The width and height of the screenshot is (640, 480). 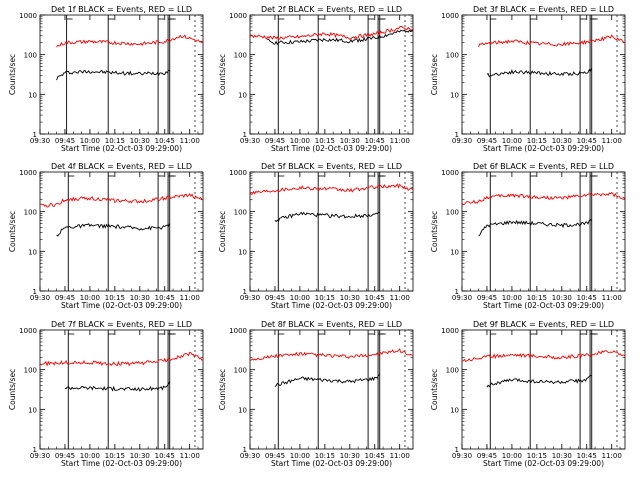 What do you see at coordinates (543, 9) in the screenshot?
I see `panel-title: Det 3f BLACK = Events, RED = LLD` at bounding box center [543, 9].